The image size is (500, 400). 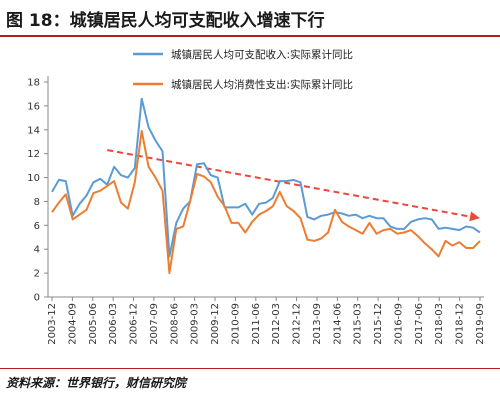 I want to click on title-bar: 图 18：城镇居民人均可支配收入增速下行, so click(x=250, y=19).